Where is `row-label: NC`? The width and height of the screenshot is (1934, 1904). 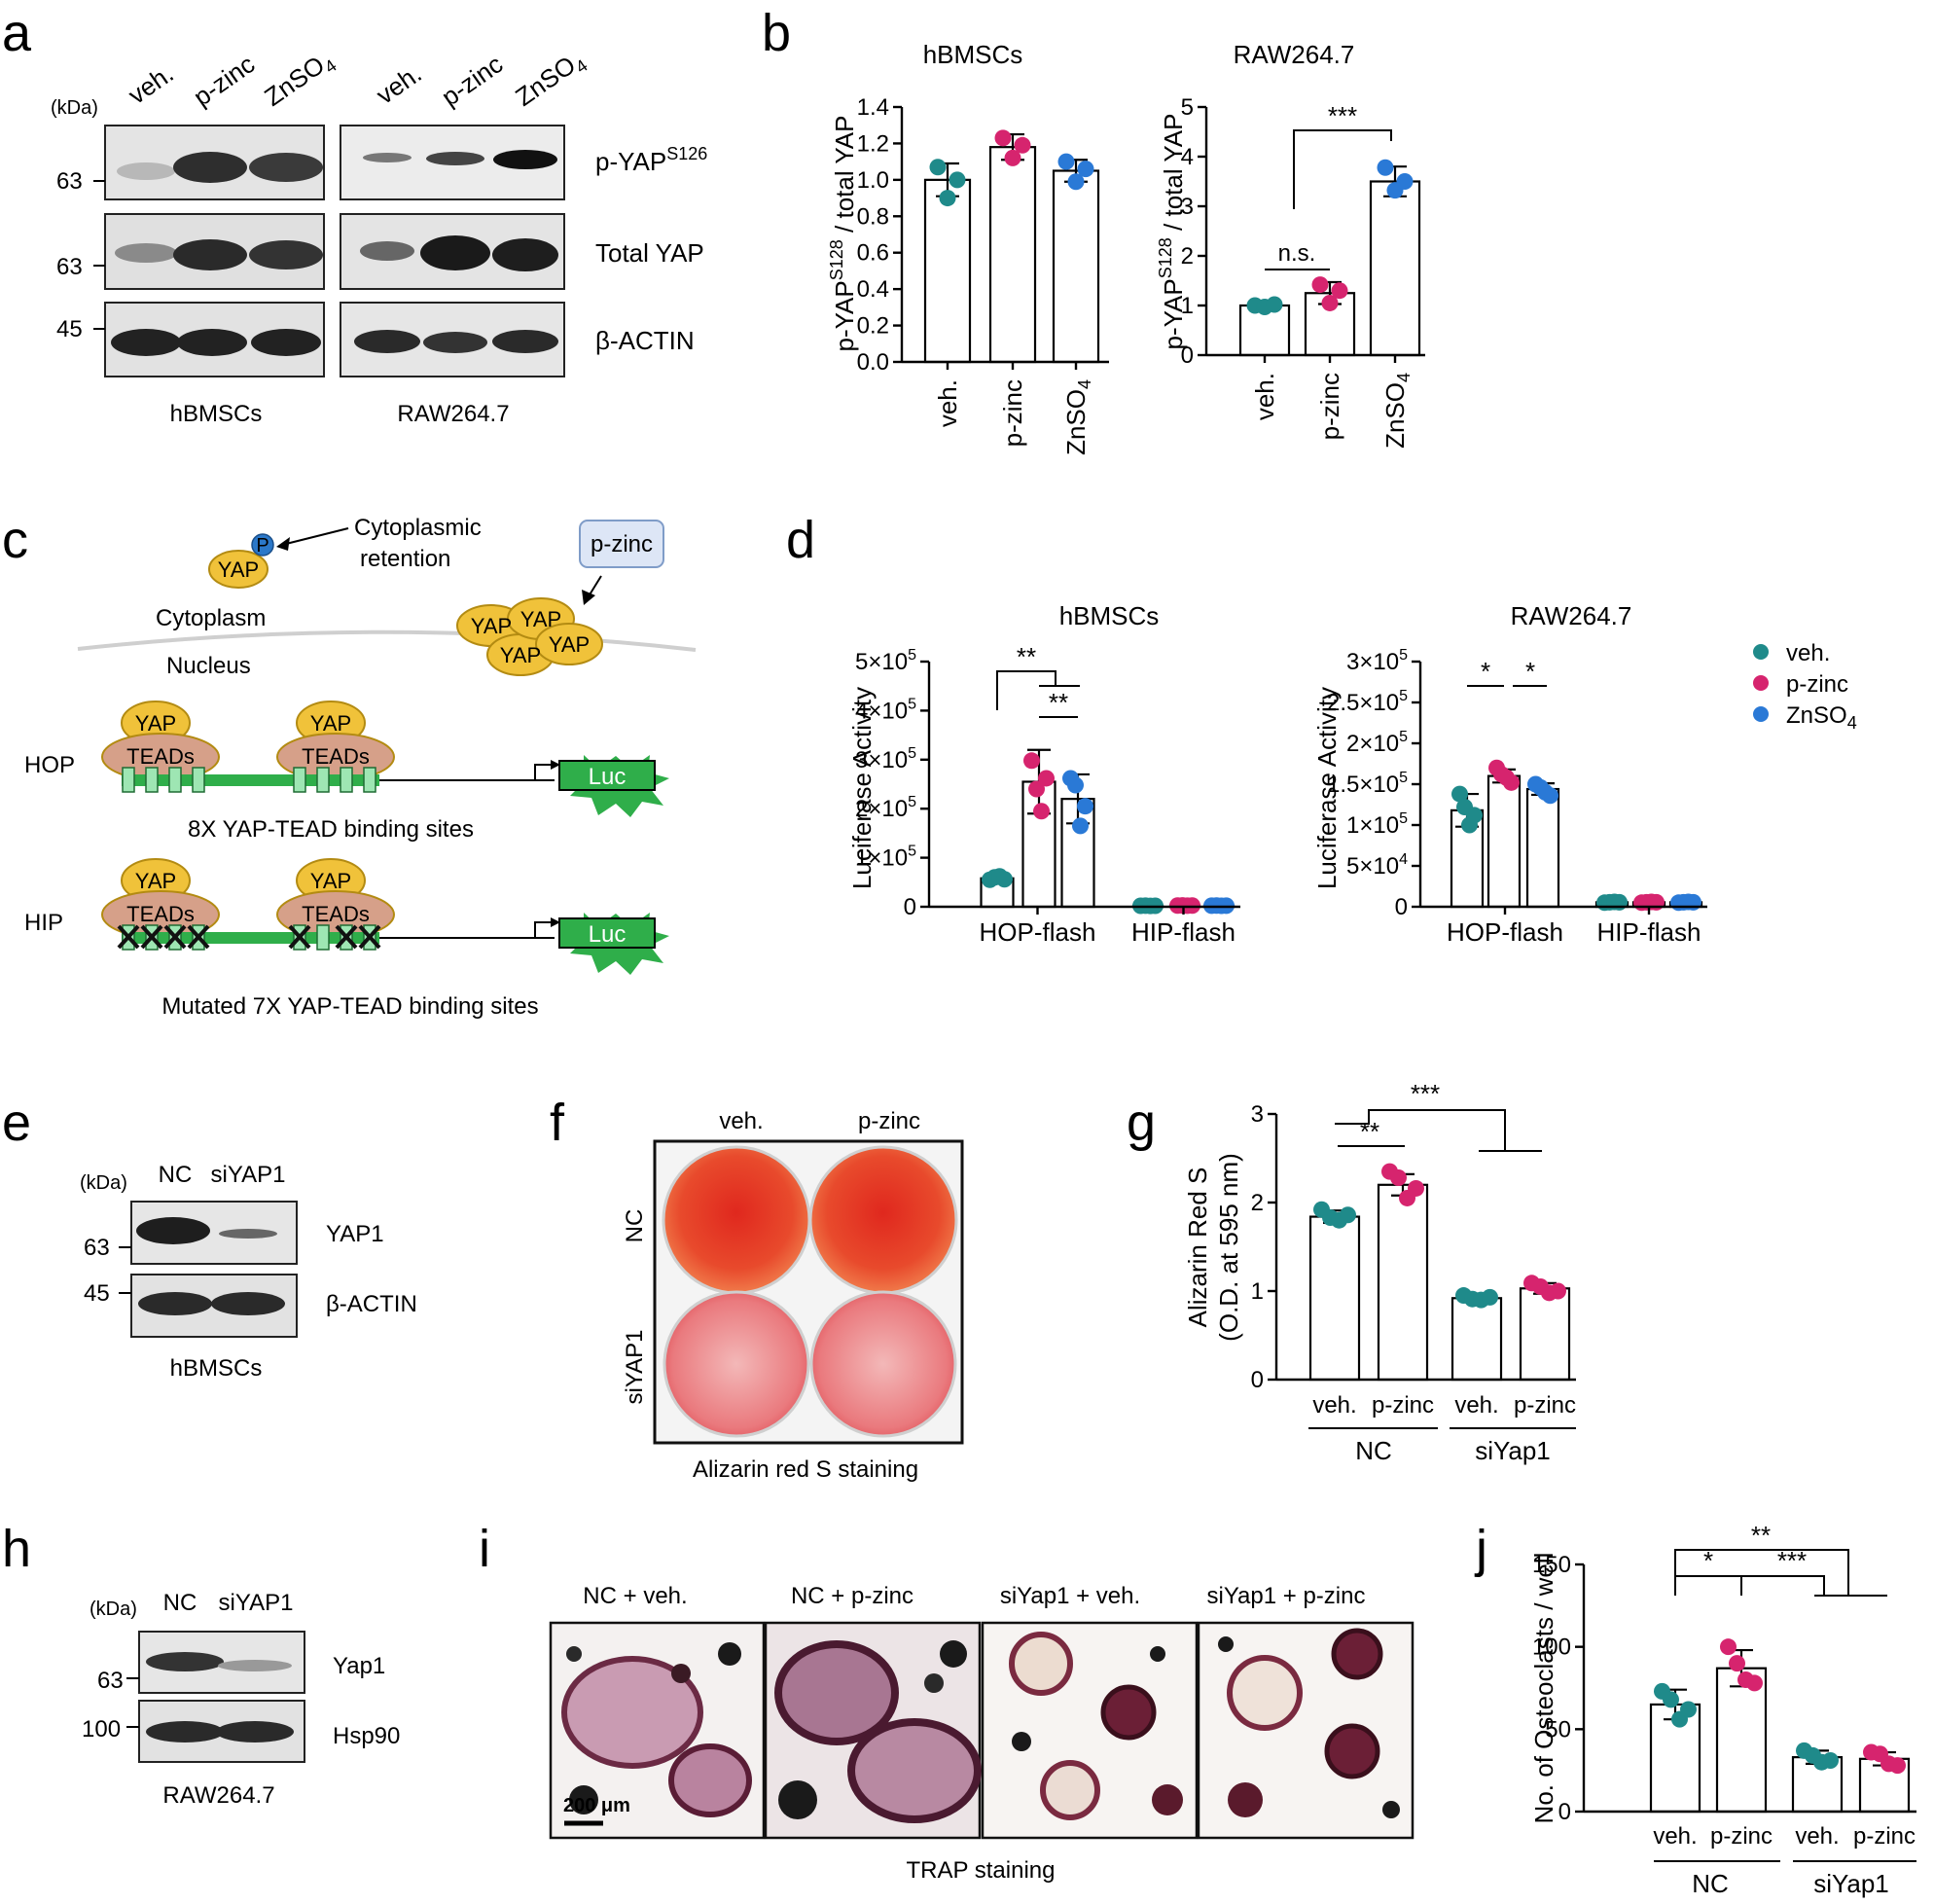
row-label: NC is located at coordinates (635, 1226).